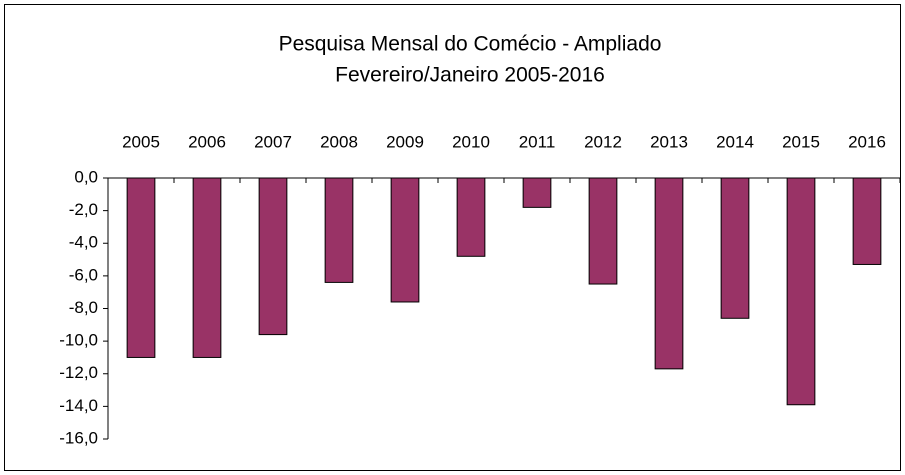  Describe the element at coordinates (801, 141) in the screenshot. I see `x-tick-label: 2015` at that location.